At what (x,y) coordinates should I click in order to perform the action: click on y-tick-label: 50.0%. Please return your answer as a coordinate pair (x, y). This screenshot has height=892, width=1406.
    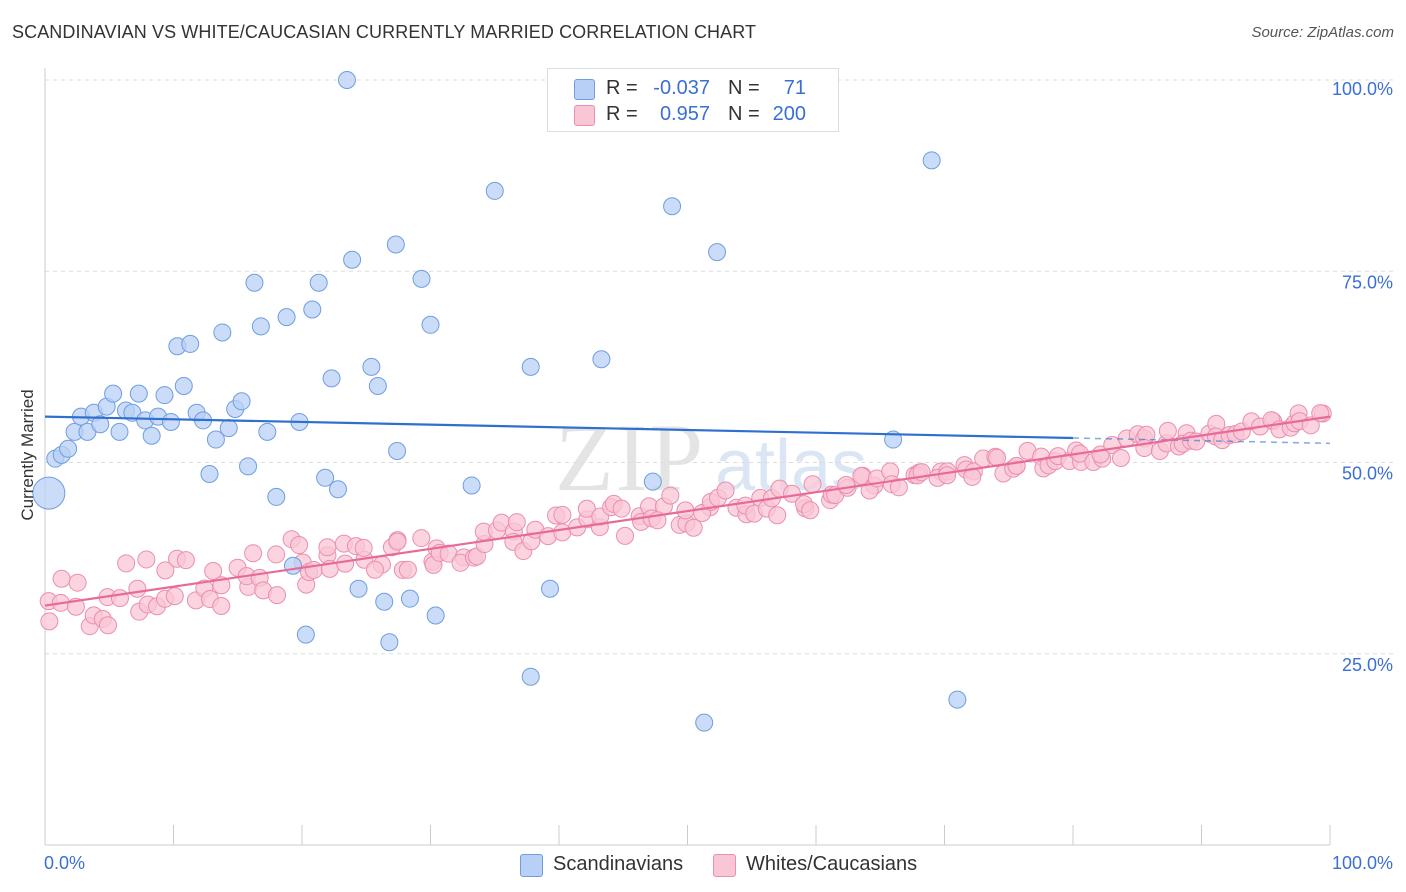
    Looking at the image, I should click on (1367, 474).